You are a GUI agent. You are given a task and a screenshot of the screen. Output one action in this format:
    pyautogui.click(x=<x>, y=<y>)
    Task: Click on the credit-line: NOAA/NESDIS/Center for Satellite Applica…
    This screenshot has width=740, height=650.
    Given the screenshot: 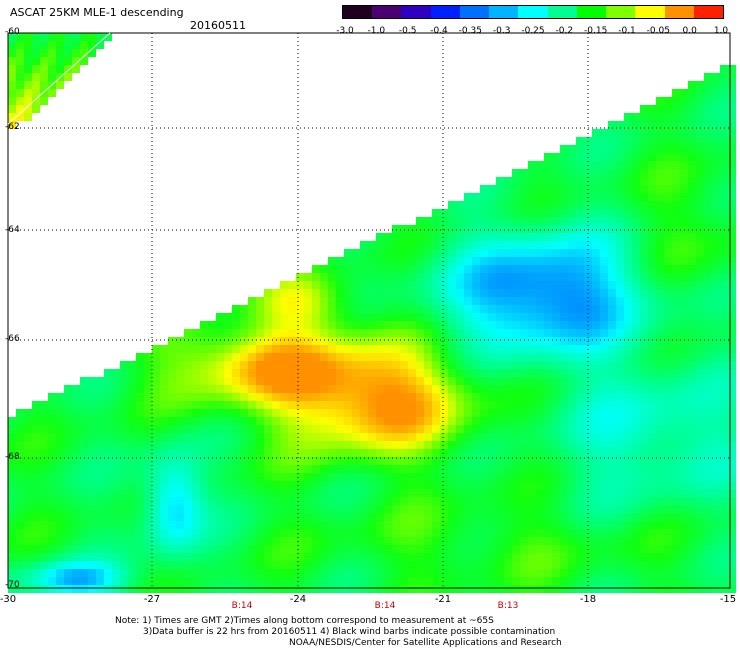 What is the action you would take?
    pyautogui.click(x=425, y=643)
    